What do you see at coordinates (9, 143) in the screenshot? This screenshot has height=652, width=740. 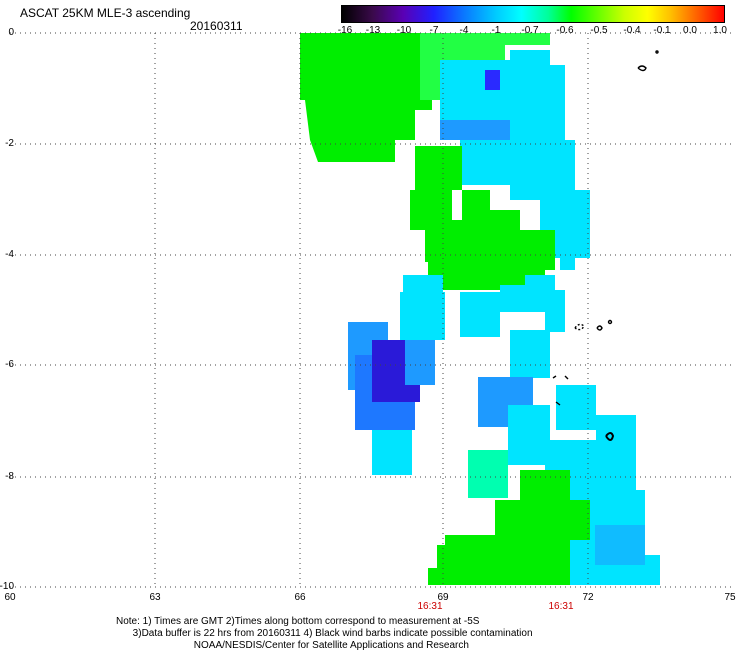 I see `y-axis-label: -2` at bounding box center [9, 143].